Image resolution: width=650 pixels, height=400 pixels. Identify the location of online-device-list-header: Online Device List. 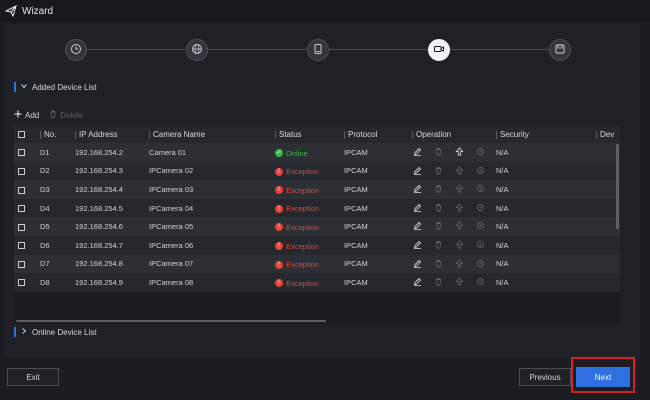
(55, 332).